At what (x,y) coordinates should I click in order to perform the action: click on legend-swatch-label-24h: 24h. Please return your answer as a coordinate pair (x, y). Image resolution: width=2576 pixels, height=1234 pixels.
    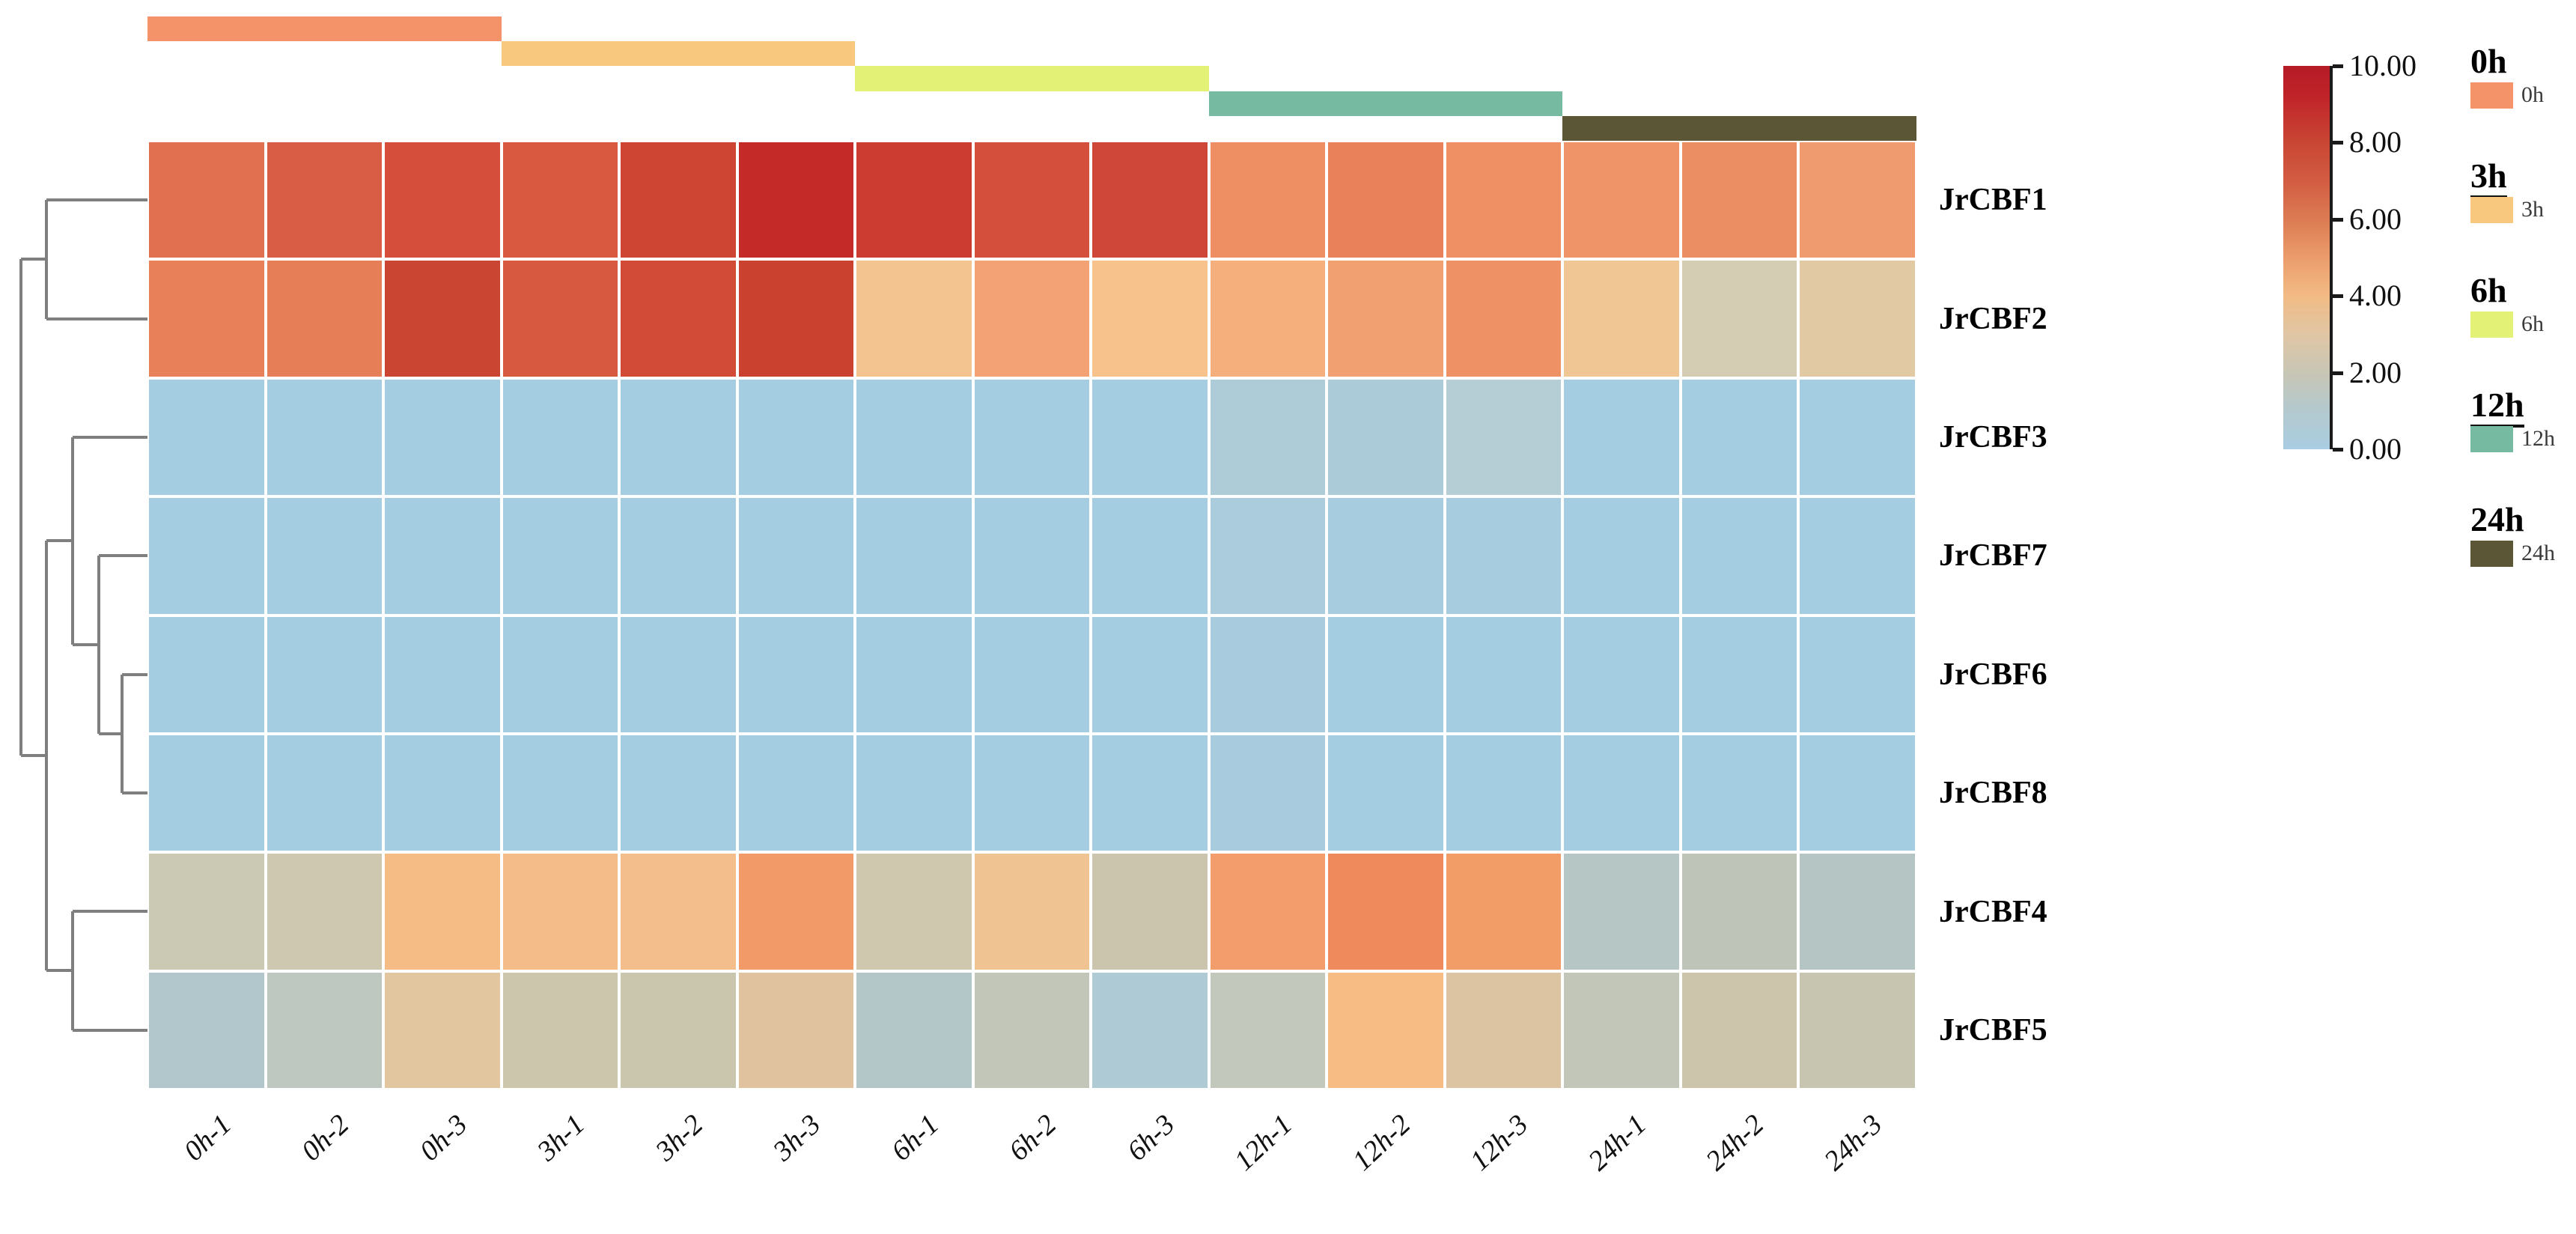
    Looking at the image, I should click on (2538, 553).